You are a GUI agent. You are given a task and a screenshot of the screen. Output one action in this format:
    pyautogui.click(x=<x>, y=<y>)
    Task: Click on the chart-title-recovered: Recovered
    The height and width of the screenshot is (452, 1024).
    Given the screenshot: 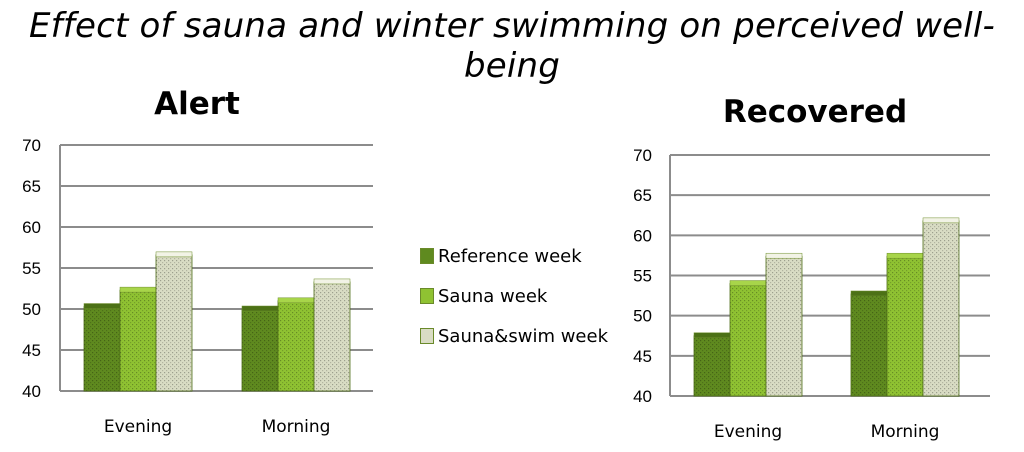 What is the action you would take?
    pyautogui.click(x=815, y=112)
    